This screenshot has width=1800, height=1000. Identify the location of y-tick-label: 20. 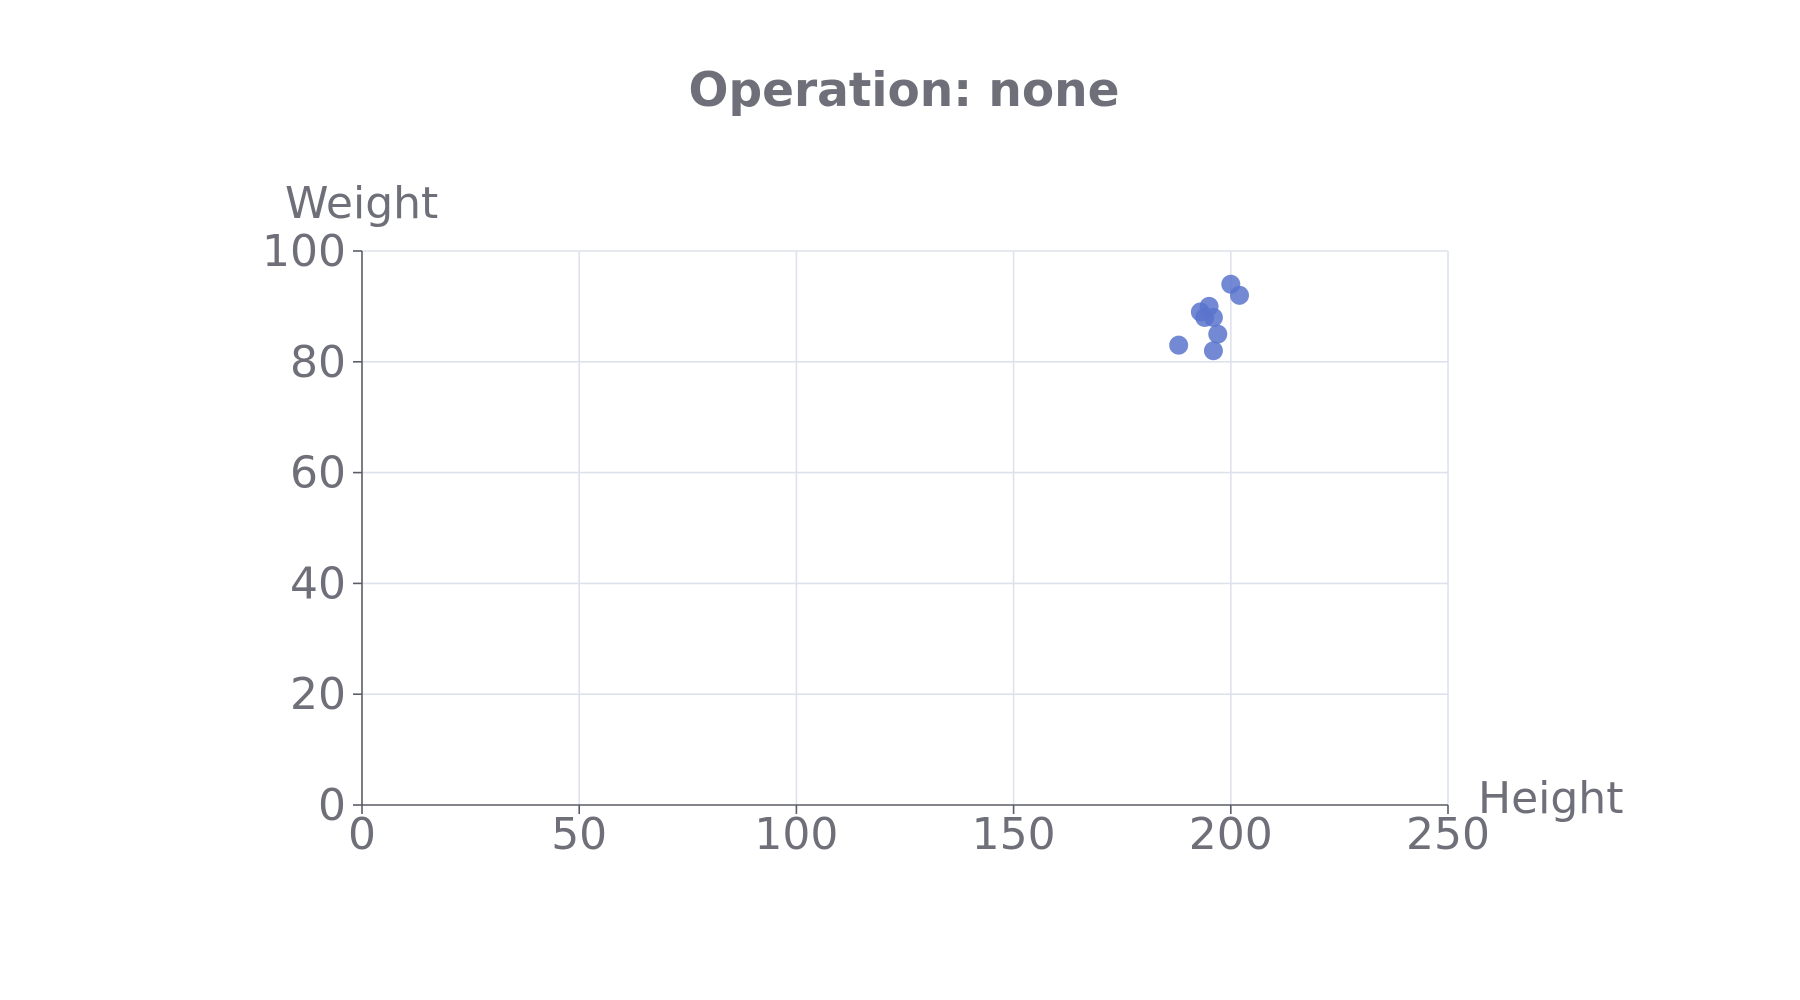
(318, 694).